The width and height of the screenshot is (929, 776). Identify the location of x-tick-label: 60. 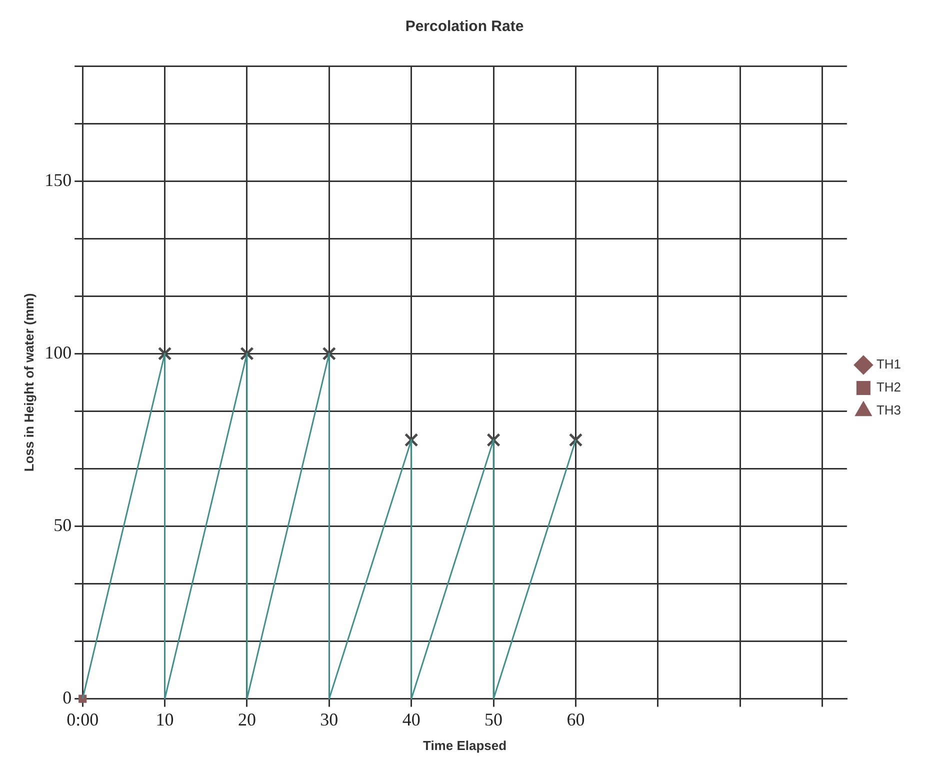
(575, 719).